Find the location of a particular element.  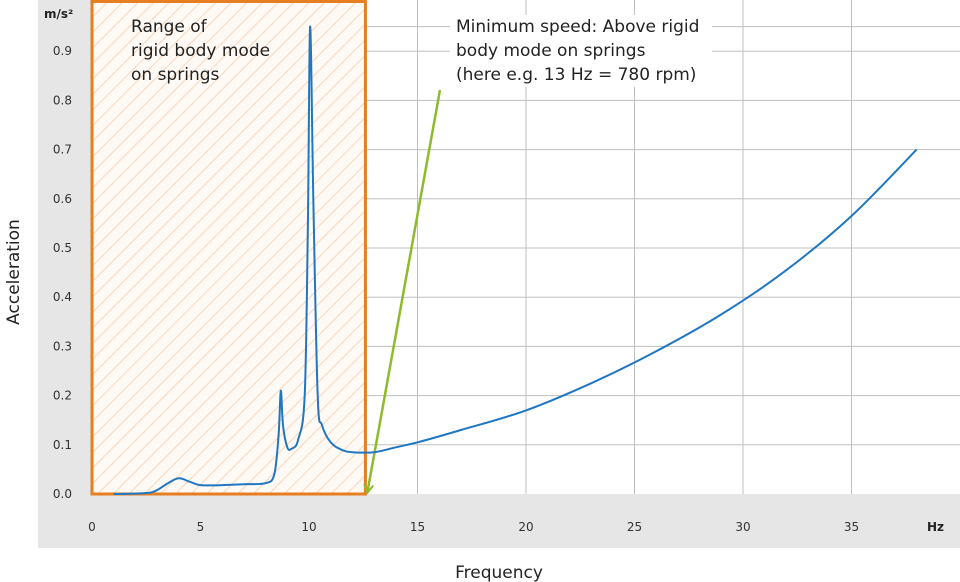

y-tick-label: 0.8 is located at coordinates (62, 100).